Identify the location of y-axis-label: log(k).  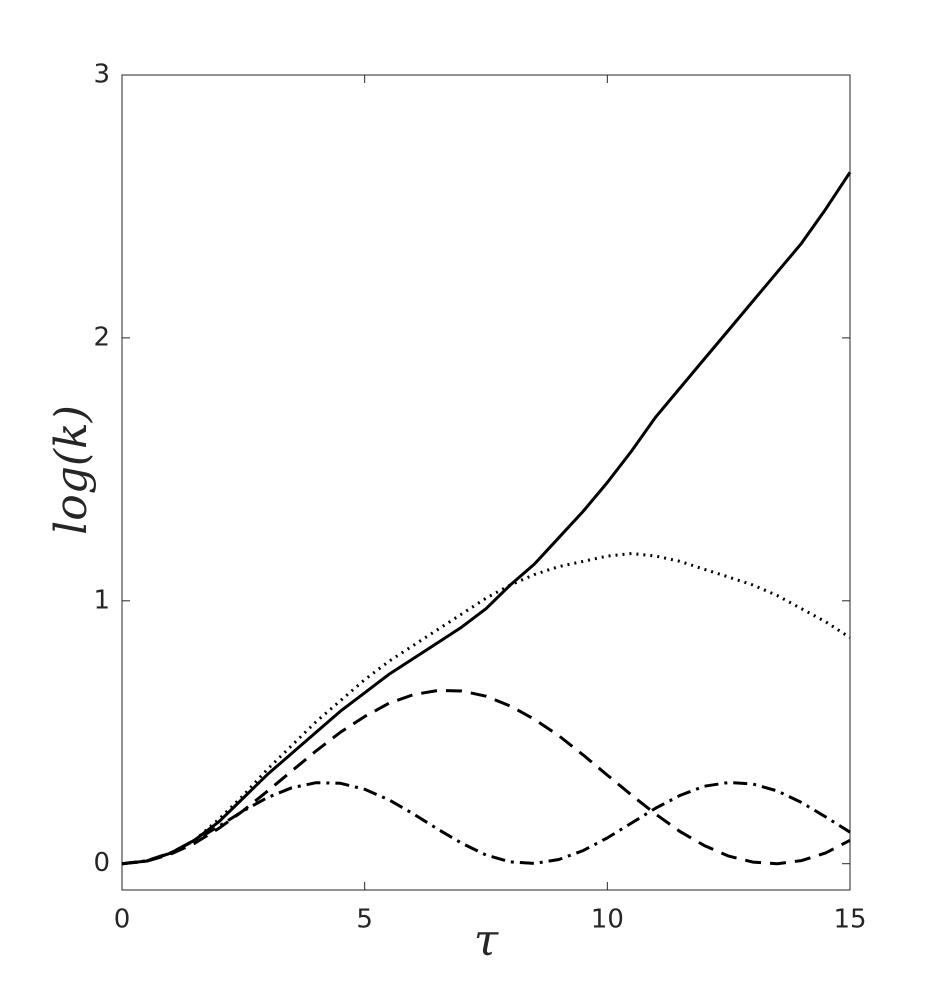
(71, 470).